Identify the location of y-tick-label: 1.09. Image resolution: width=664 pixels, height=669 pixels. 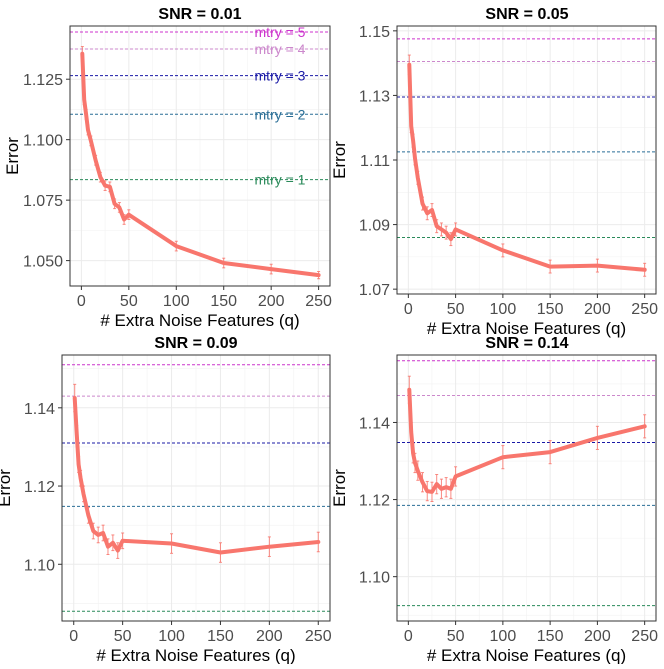
(374, 226).